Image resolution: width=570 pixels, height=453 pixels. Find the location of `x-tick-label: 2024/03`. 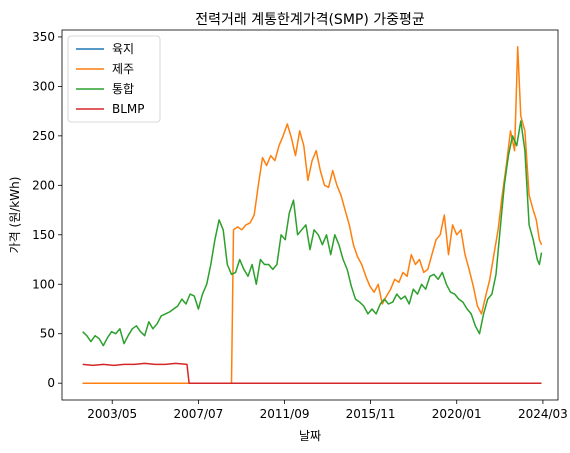

x-tick-label: 2024/03 is located at coordinates (543, 414).